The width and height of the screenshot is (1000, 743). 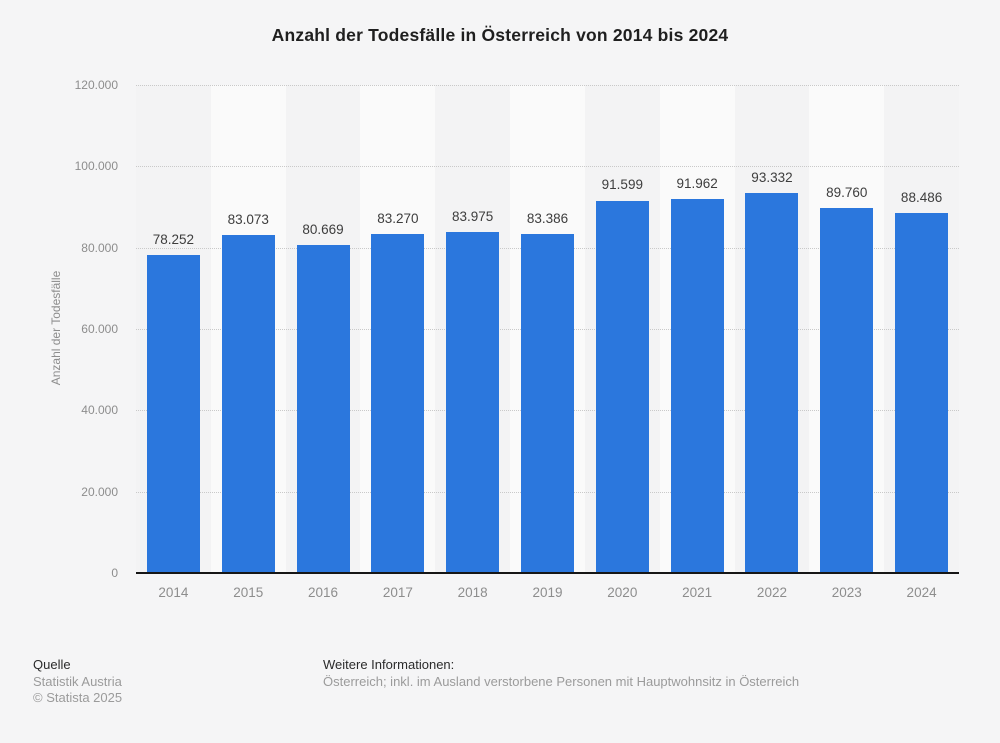 What do you see at coordinates (697, 386) in the screenshot?
I see `bar-2021` at bounding box center [697, 386].